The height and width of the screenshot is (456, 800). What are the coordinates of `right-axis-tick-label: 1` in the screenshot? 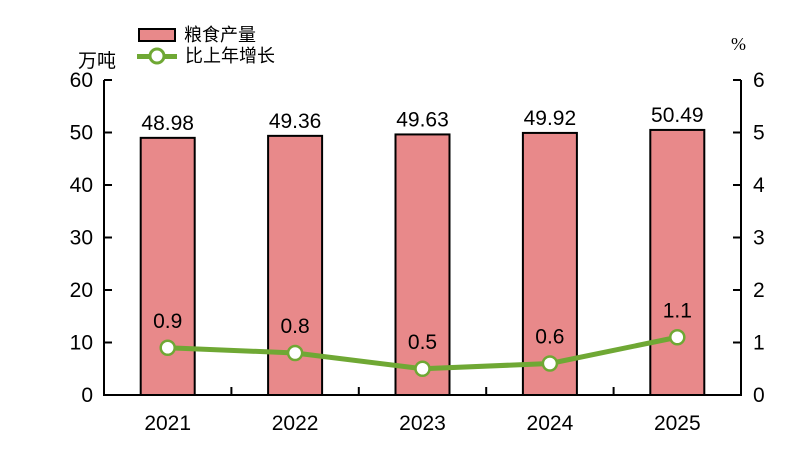 It's located at (759, 343).